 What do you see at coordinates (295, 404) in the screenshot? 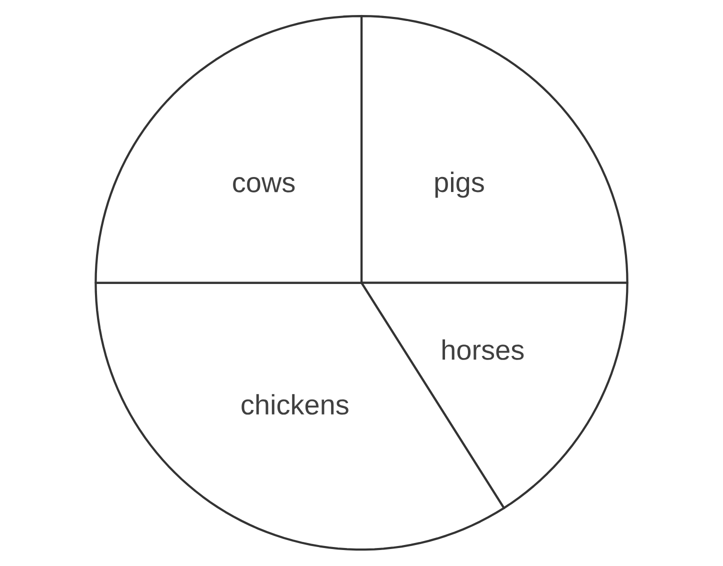
I see `slice-label: chickens` at bounding box center [295, 404].